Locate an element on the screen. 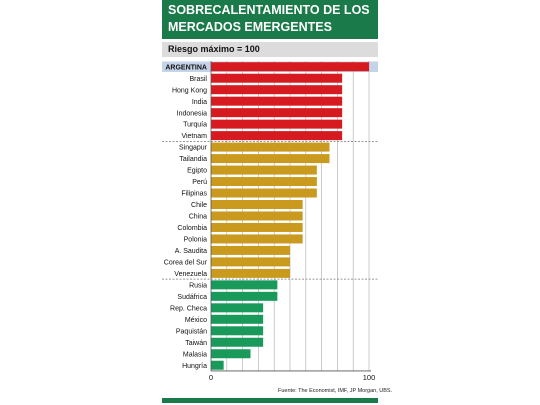 The width and height of the screenshot is (540, 405). category-label: Tailandia is located at coordinates (193, 159).